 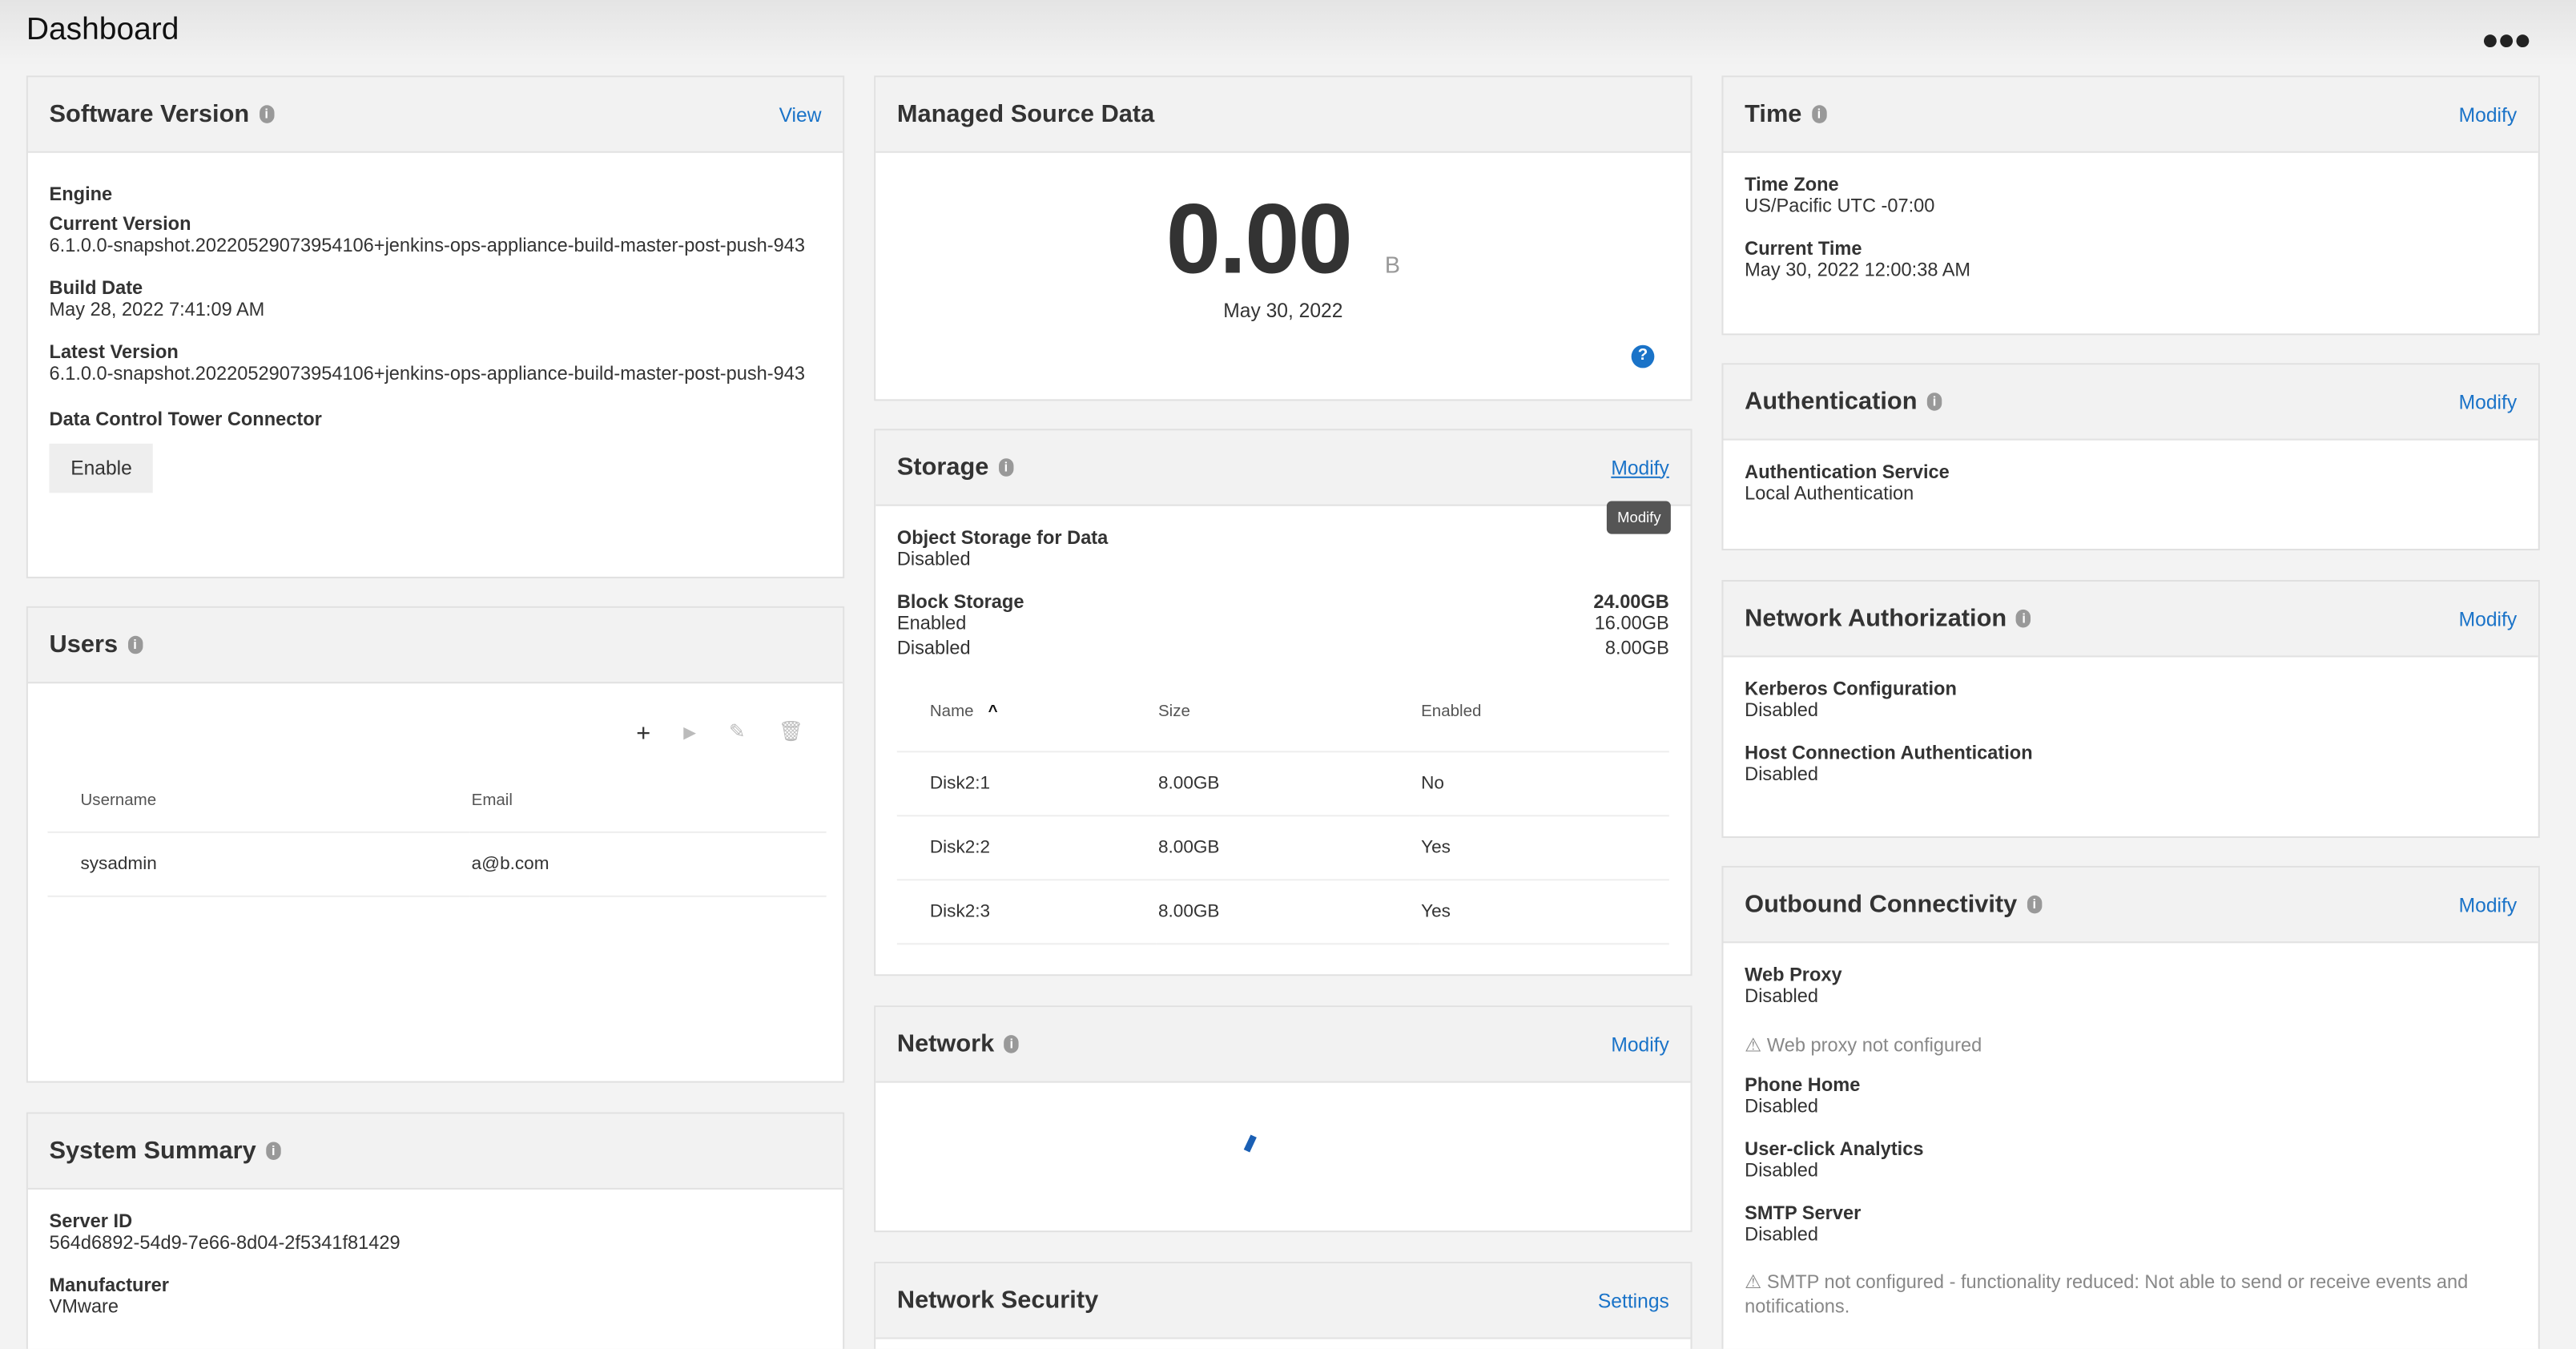 I want to click on managed-data-date: May 30, 2022, so click(x=1283, y=310).